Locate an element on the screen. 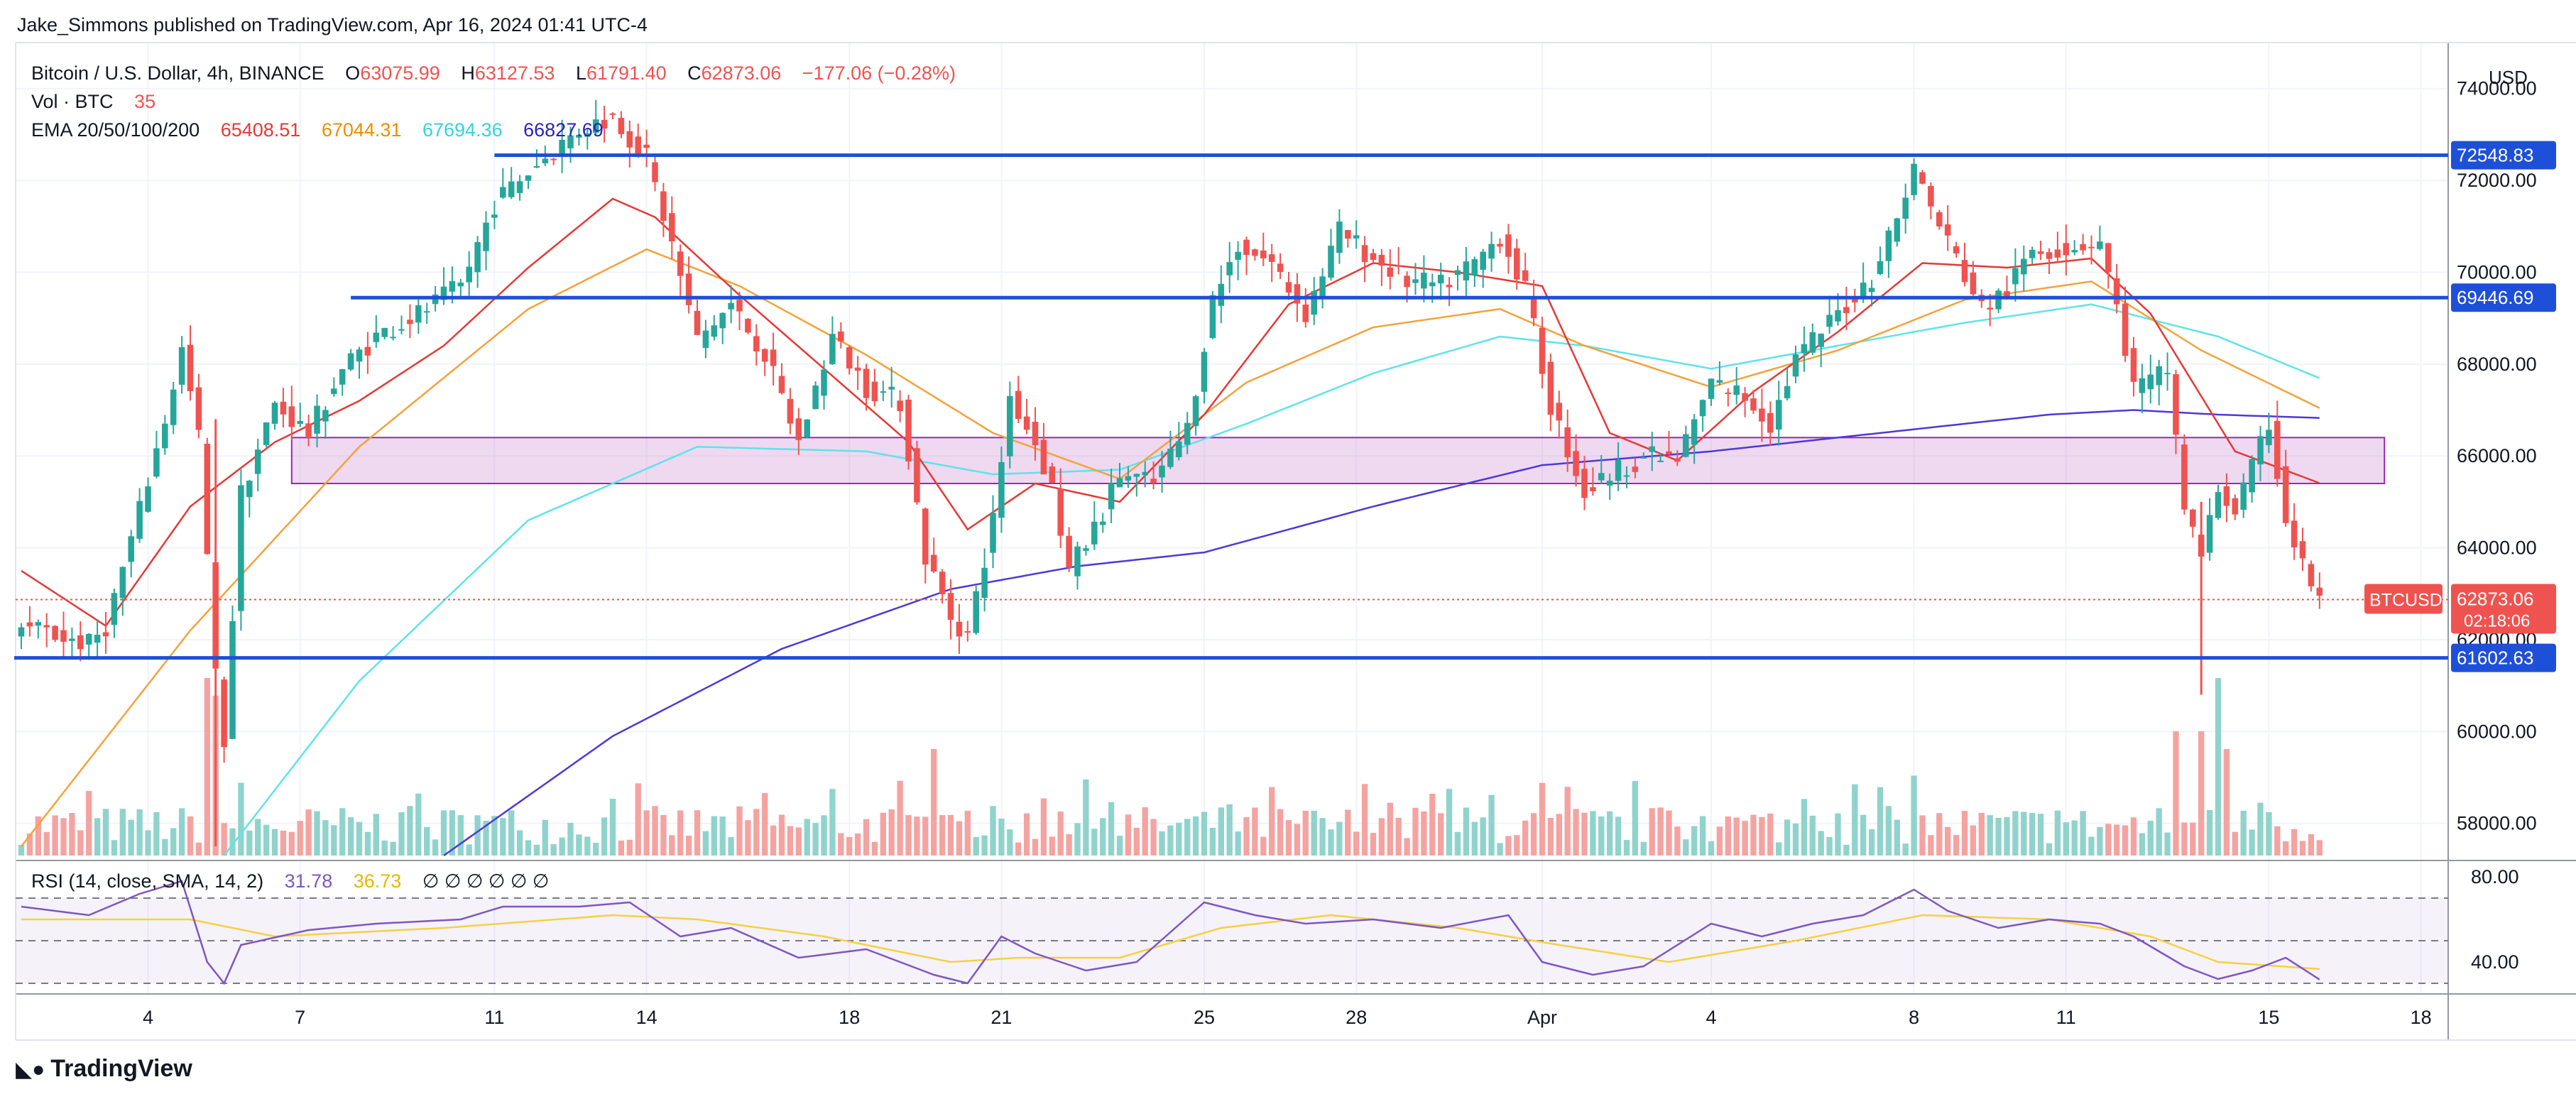 The image size is (2576, 1104). price-tag-bg is located at coordinates (2503, 155).